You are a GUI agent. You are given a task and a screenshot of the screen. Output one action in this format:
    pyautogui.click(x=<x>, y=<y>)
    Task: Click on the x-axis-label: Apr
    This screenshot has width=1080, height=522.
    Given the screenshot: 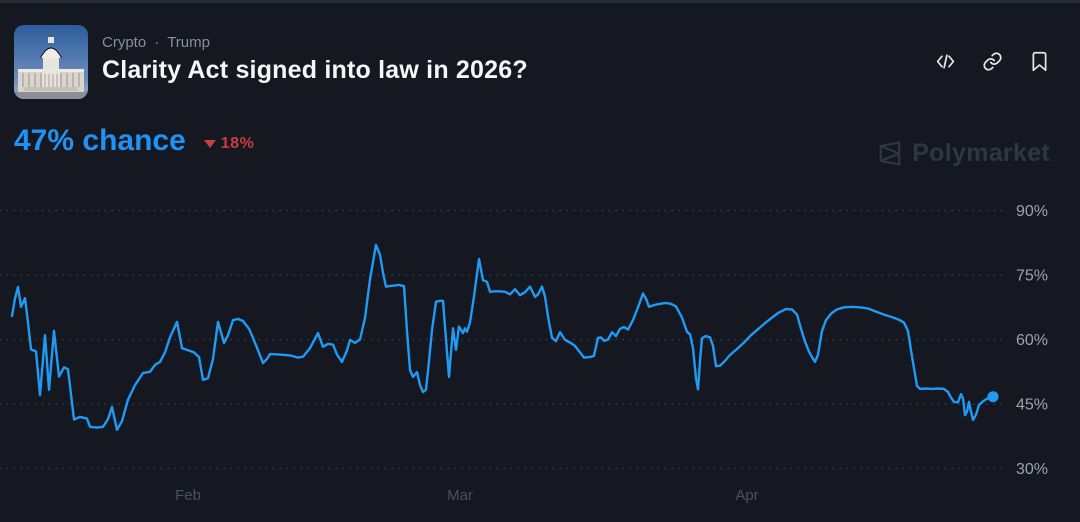 What is the action you would take?
    pyautogui.click(x=746, y=495)
    